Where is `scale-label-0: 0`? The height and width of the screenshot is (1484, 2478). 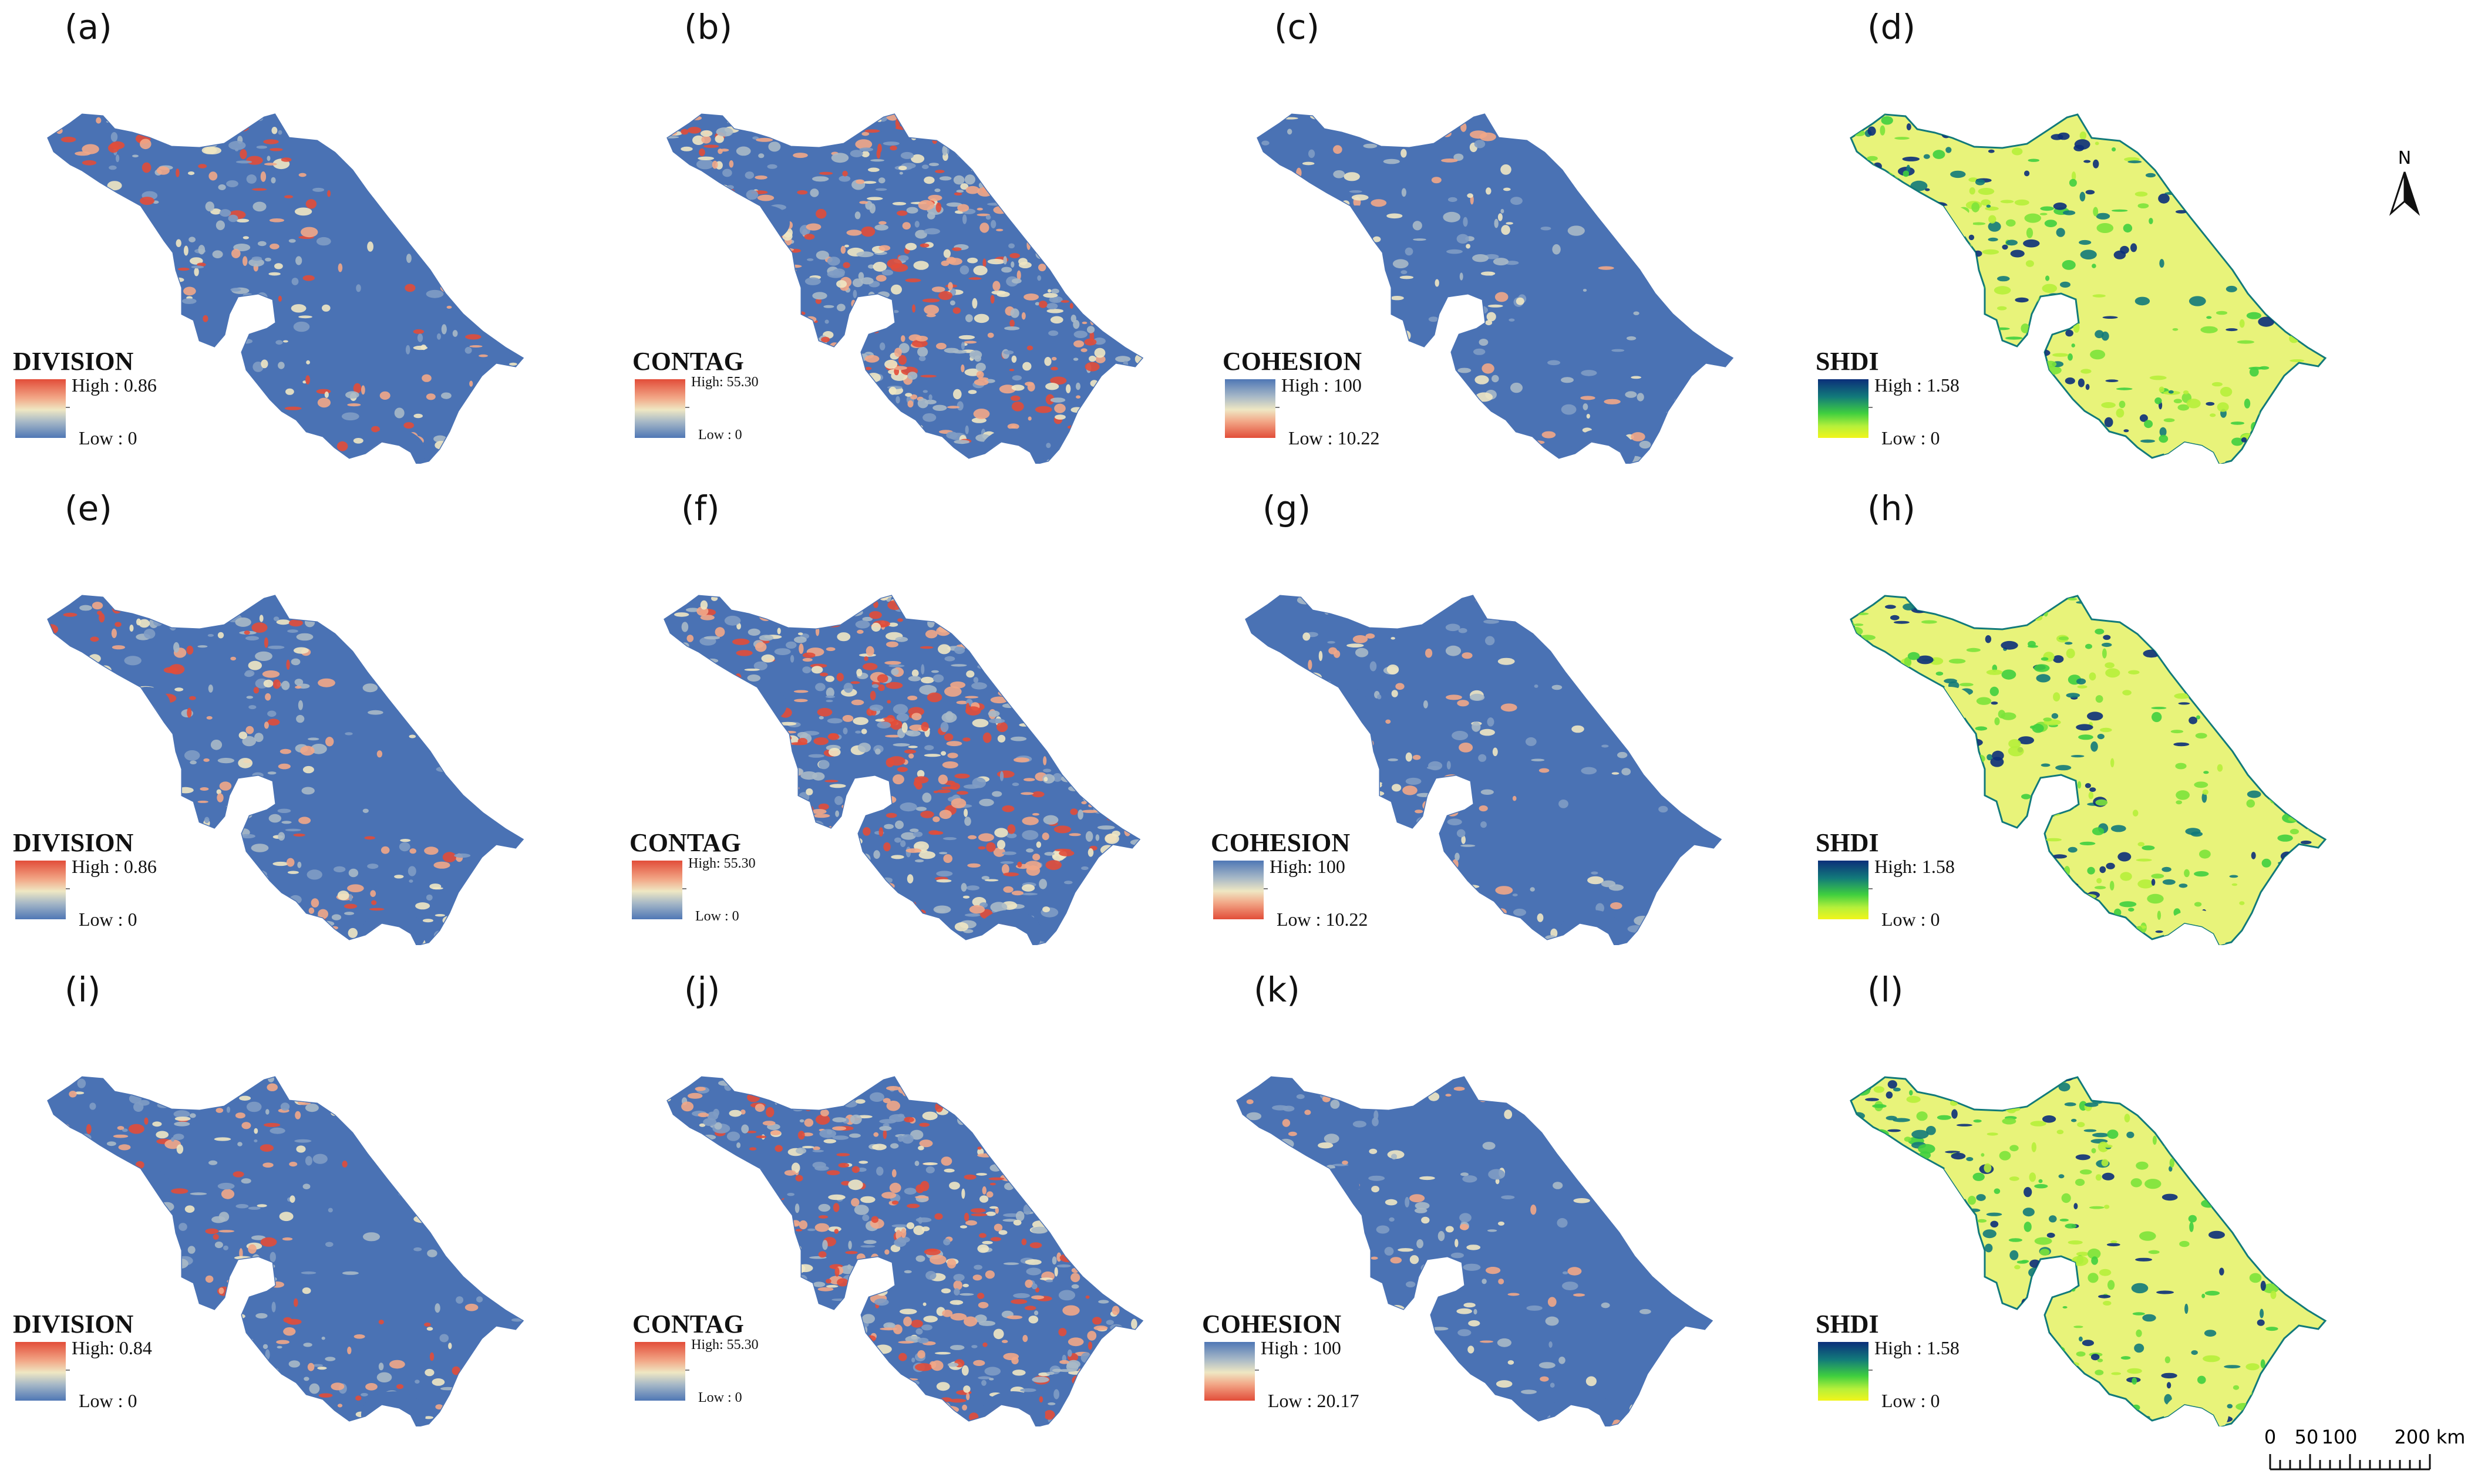
scale-label-0: 0 is located at coordinates (2270, 1437).